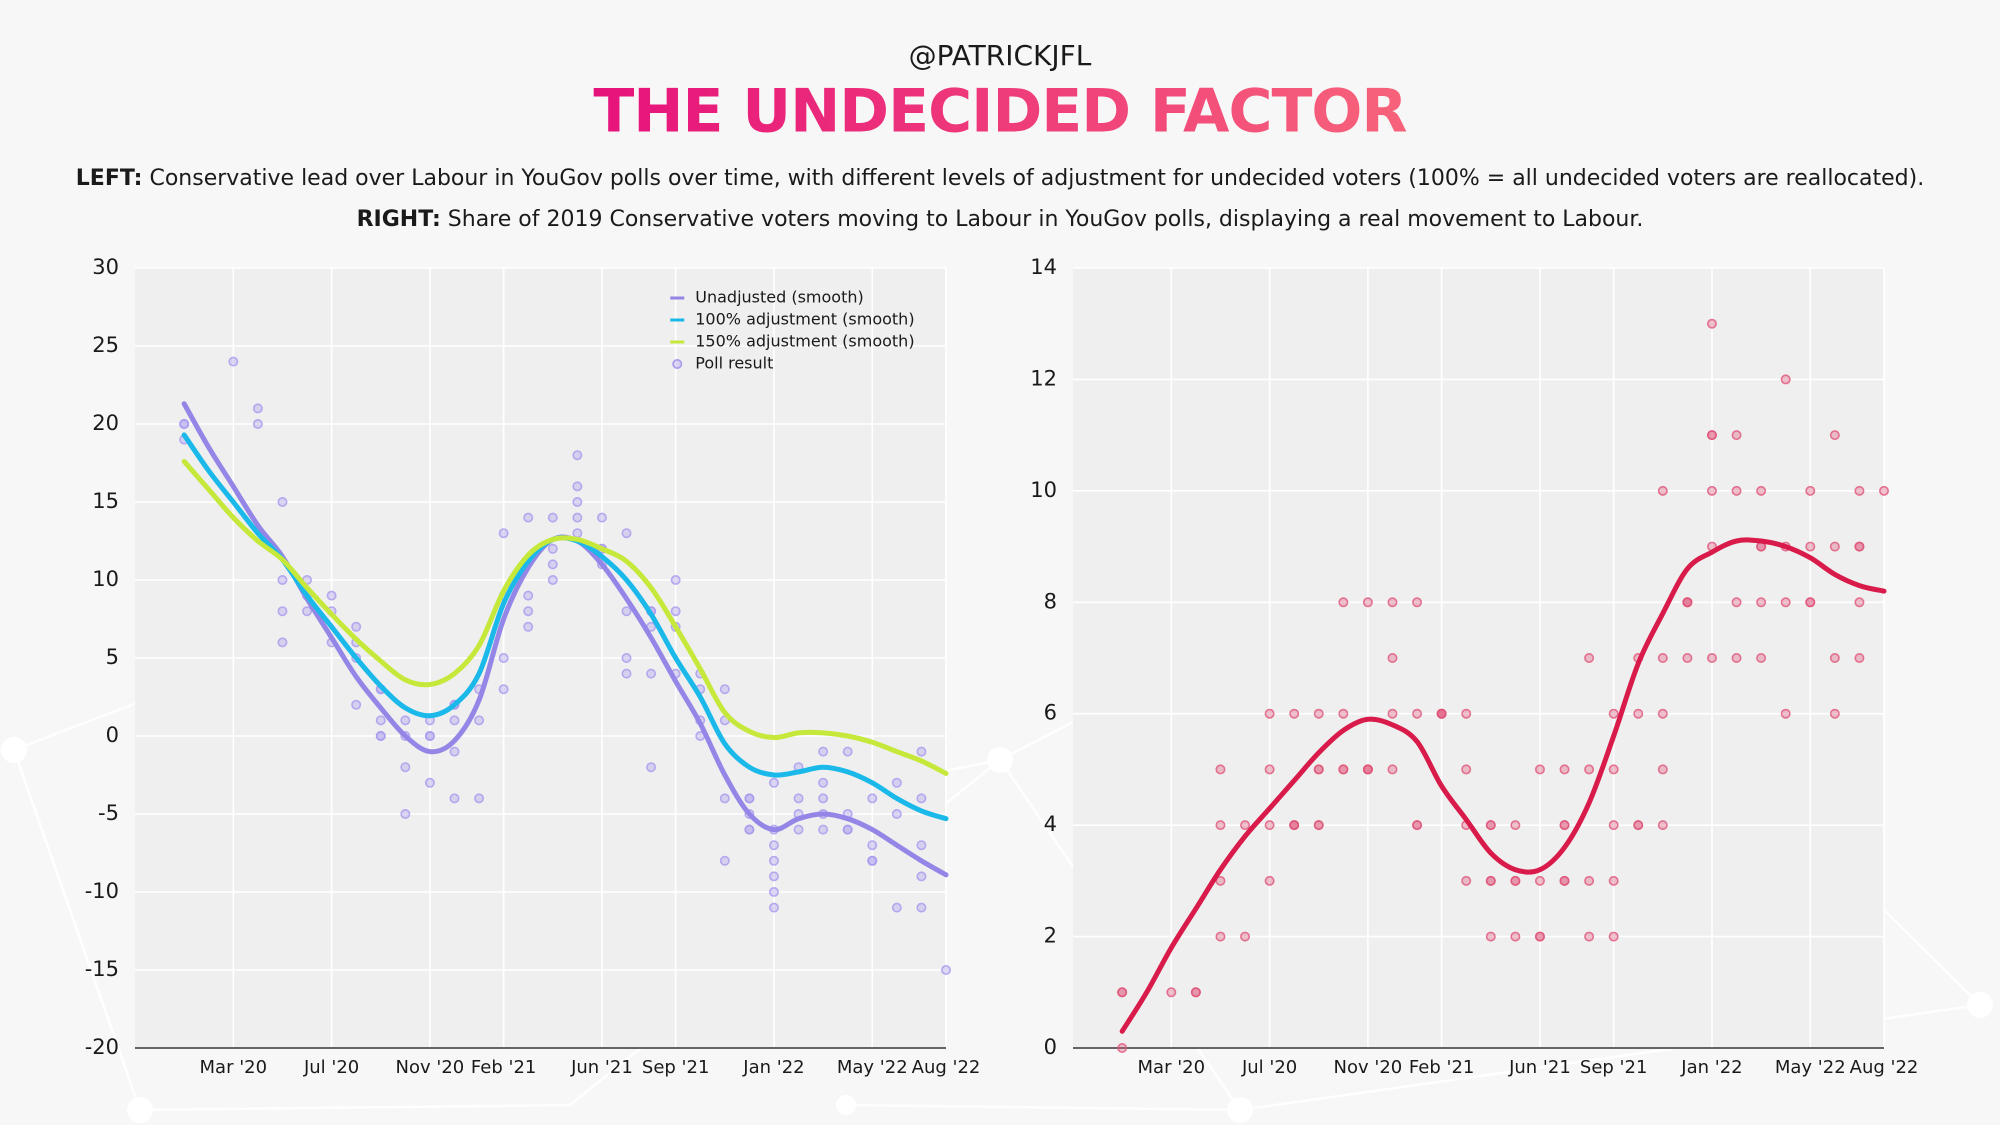 The width and height of the screenshot is (2000, 1125). What do you see at coordinates (1711, 1067) in the screenshot?
I see `x-tick-label: Jan '22` at bounding box center [1711, 1067].